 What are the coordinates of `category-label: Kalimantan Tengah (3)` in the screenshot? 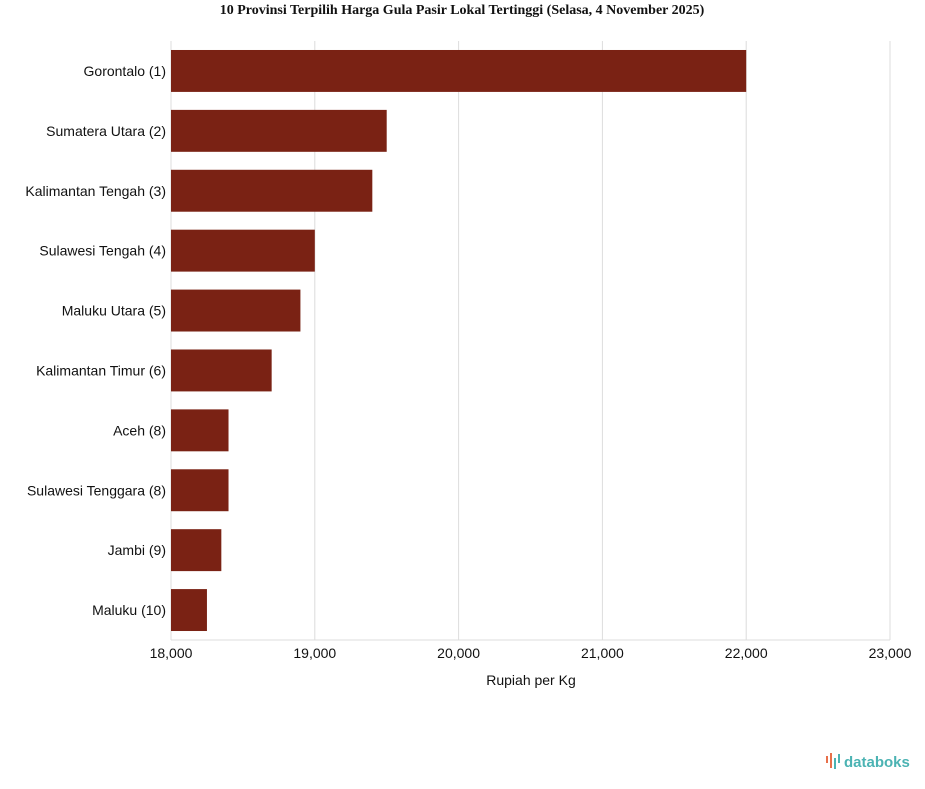 It's located at (95, 191).